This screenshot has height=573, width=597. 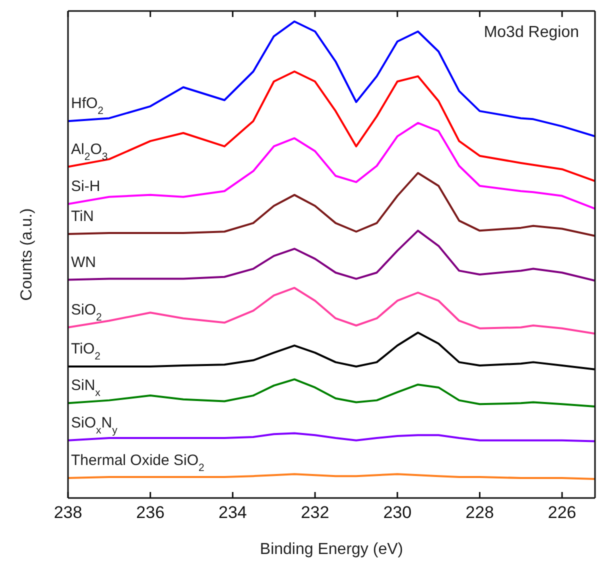 I want to click on series-label: Si-H, so click(x=85, y=186).